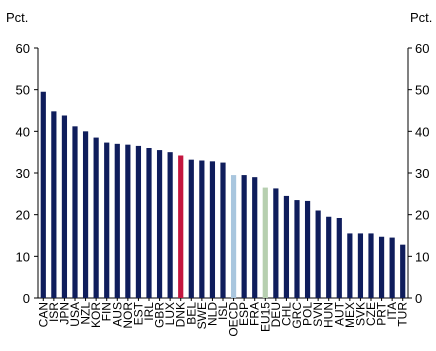  Describe the element at coordinates (339, 313) in the screenshot. I see `x-tick-label: AUT` at that location.